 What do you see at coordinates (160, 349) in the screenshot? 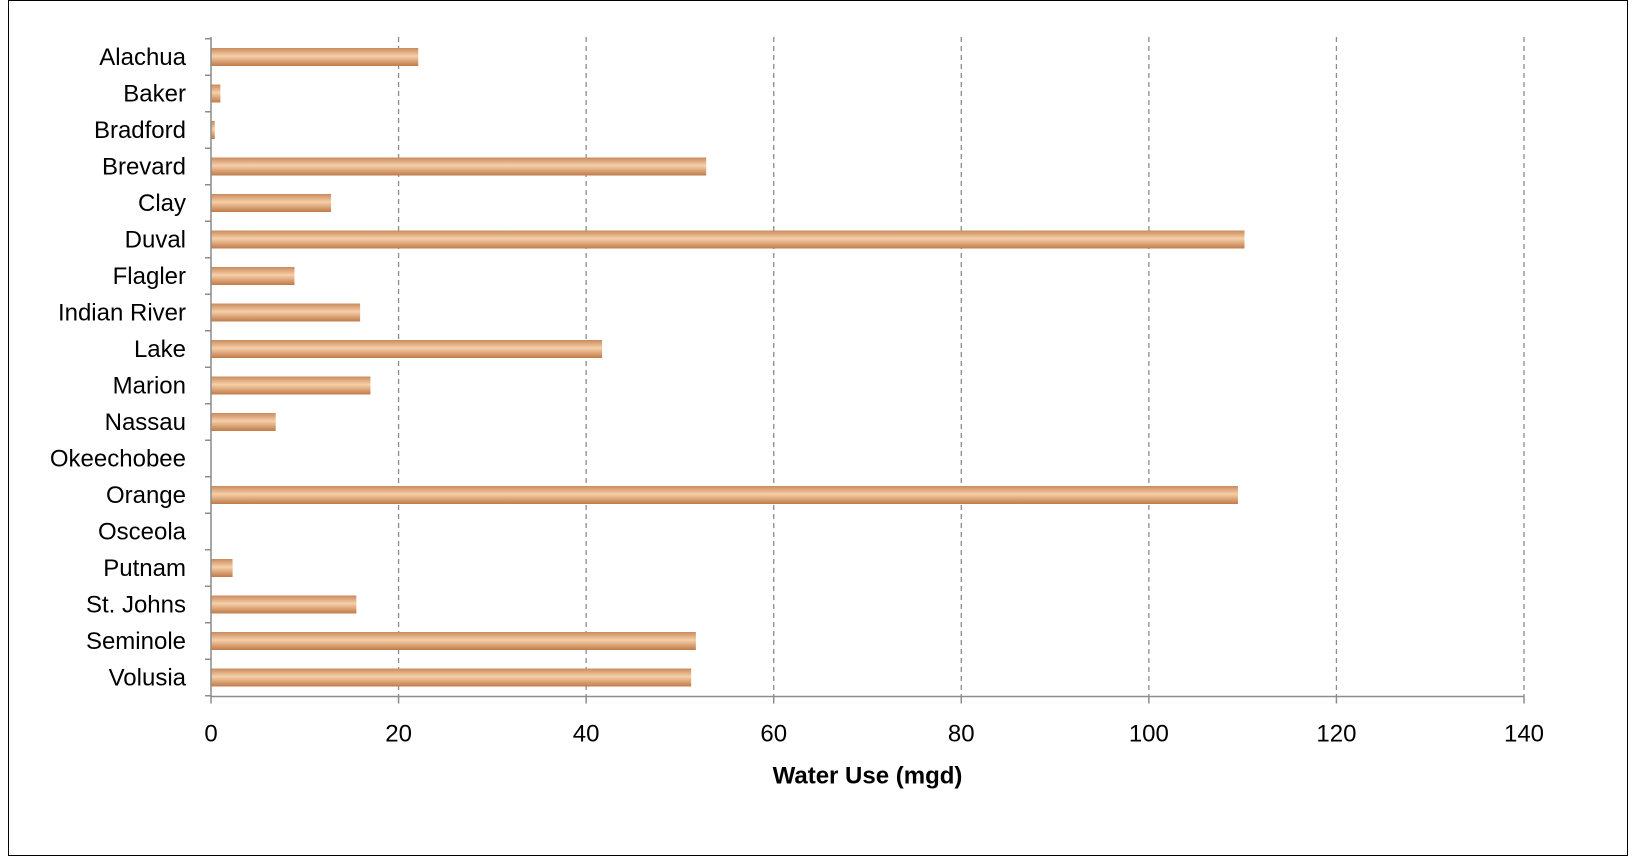
I see `category-label-lake: Lake` at bounding box center [160, 349].